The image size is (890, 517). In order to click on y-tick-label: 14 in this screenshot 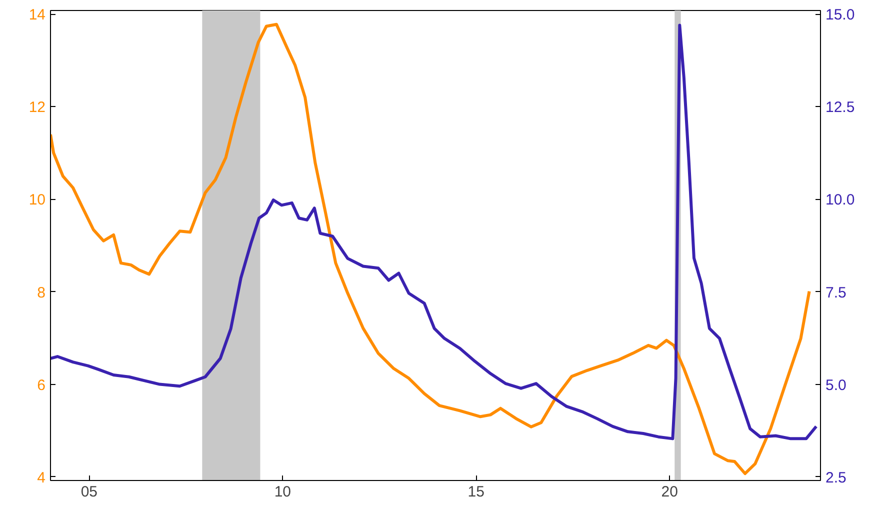, I will do `click(37, 15)`.